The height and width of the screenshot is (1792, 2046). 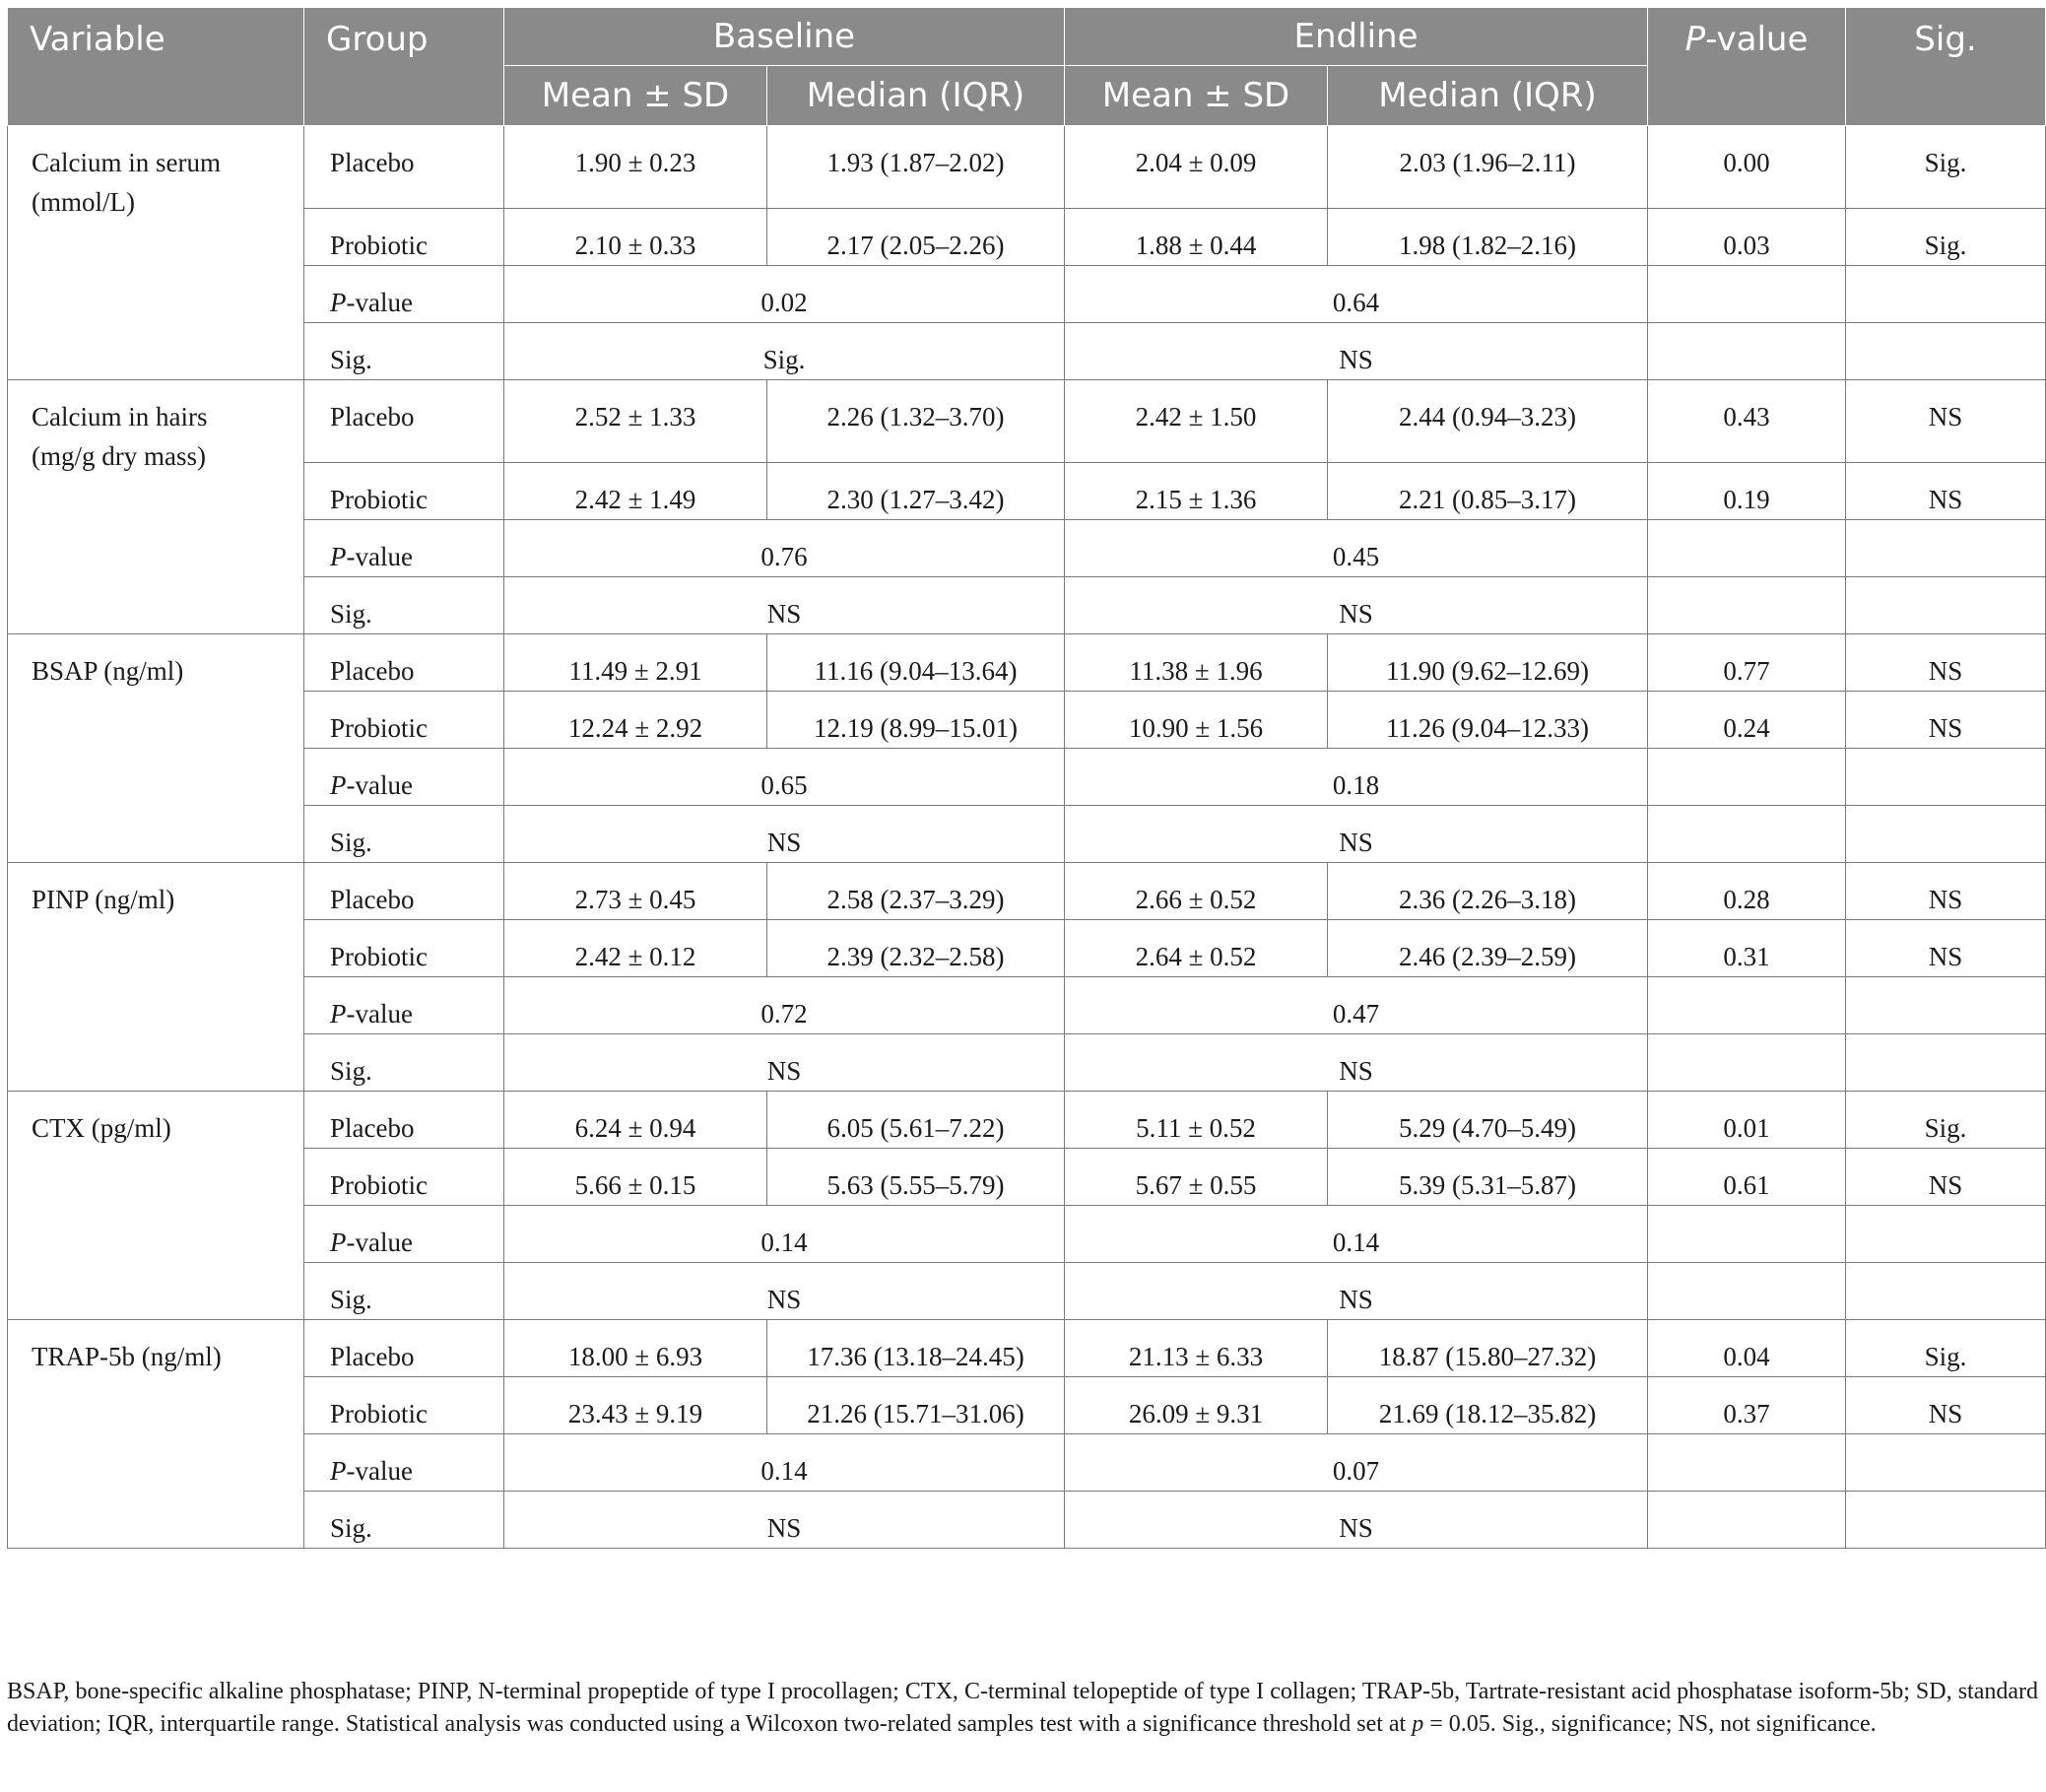 What do you see at coordinates (1487, 421) in the screenshot?
I see `endline-median-iqr-cell: 2.44 (0.94–3.23)` at bounding box center [1487, 421].